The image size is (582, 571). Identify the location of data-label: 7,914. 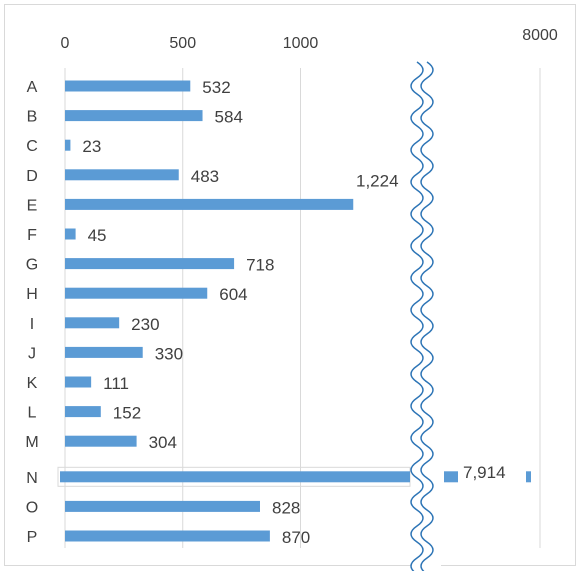
(484, 472).